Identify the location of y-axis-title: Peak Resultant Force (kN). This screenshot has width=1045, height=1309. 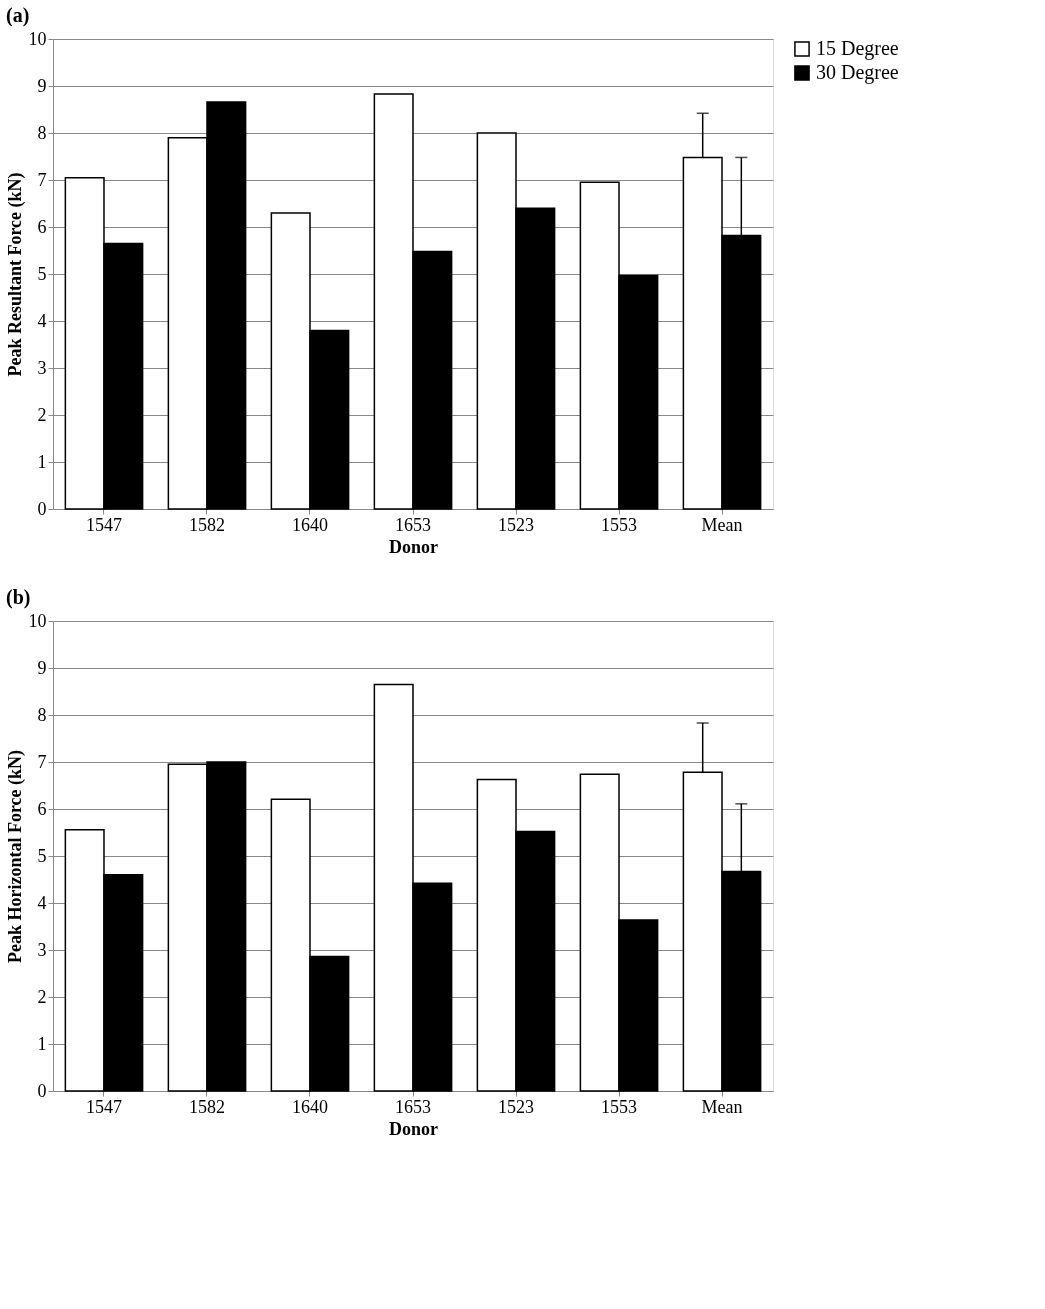
(15, 274).